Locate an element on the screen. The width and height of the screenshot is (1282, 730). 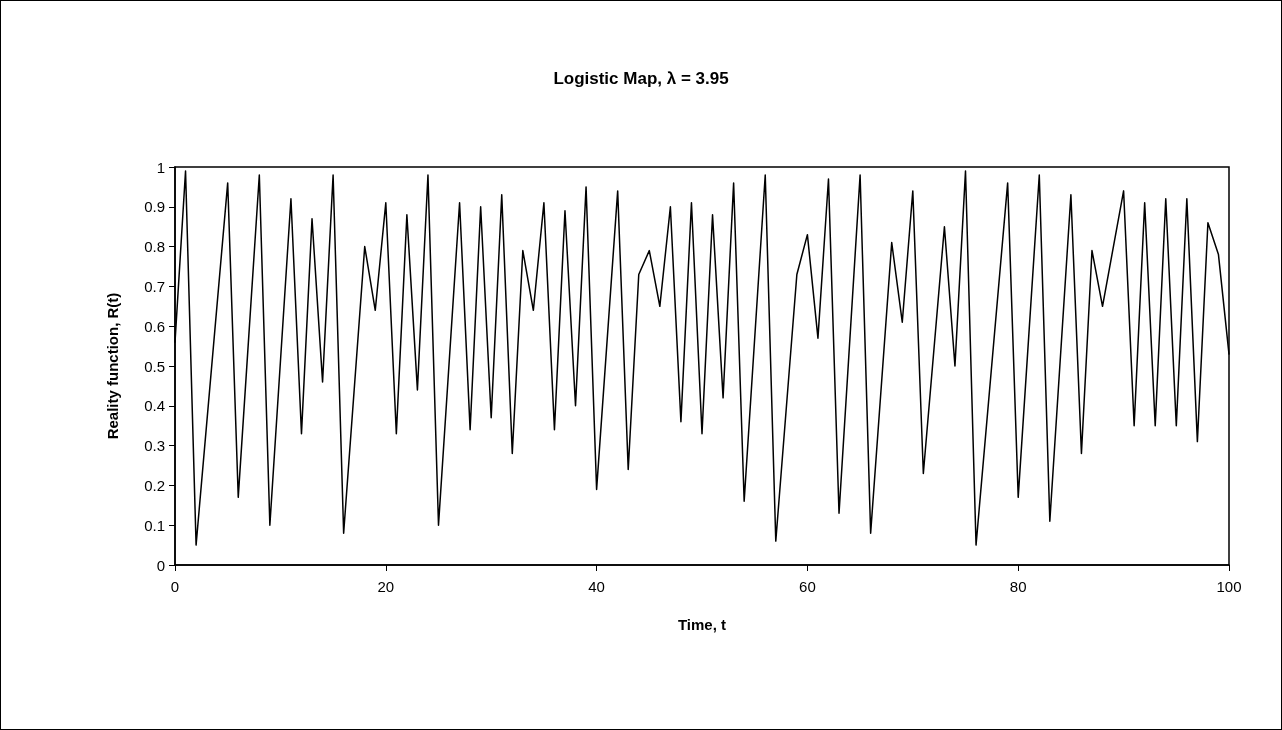
x-tick-label: 20 is located at coordinates (386, 586).